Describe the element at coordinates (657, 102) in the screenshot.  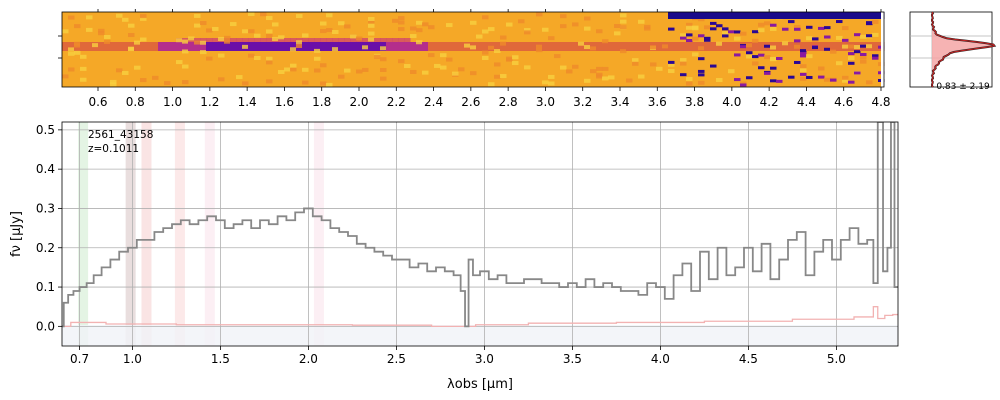
I see `heatmap-tick-label: 3.6` at that location.